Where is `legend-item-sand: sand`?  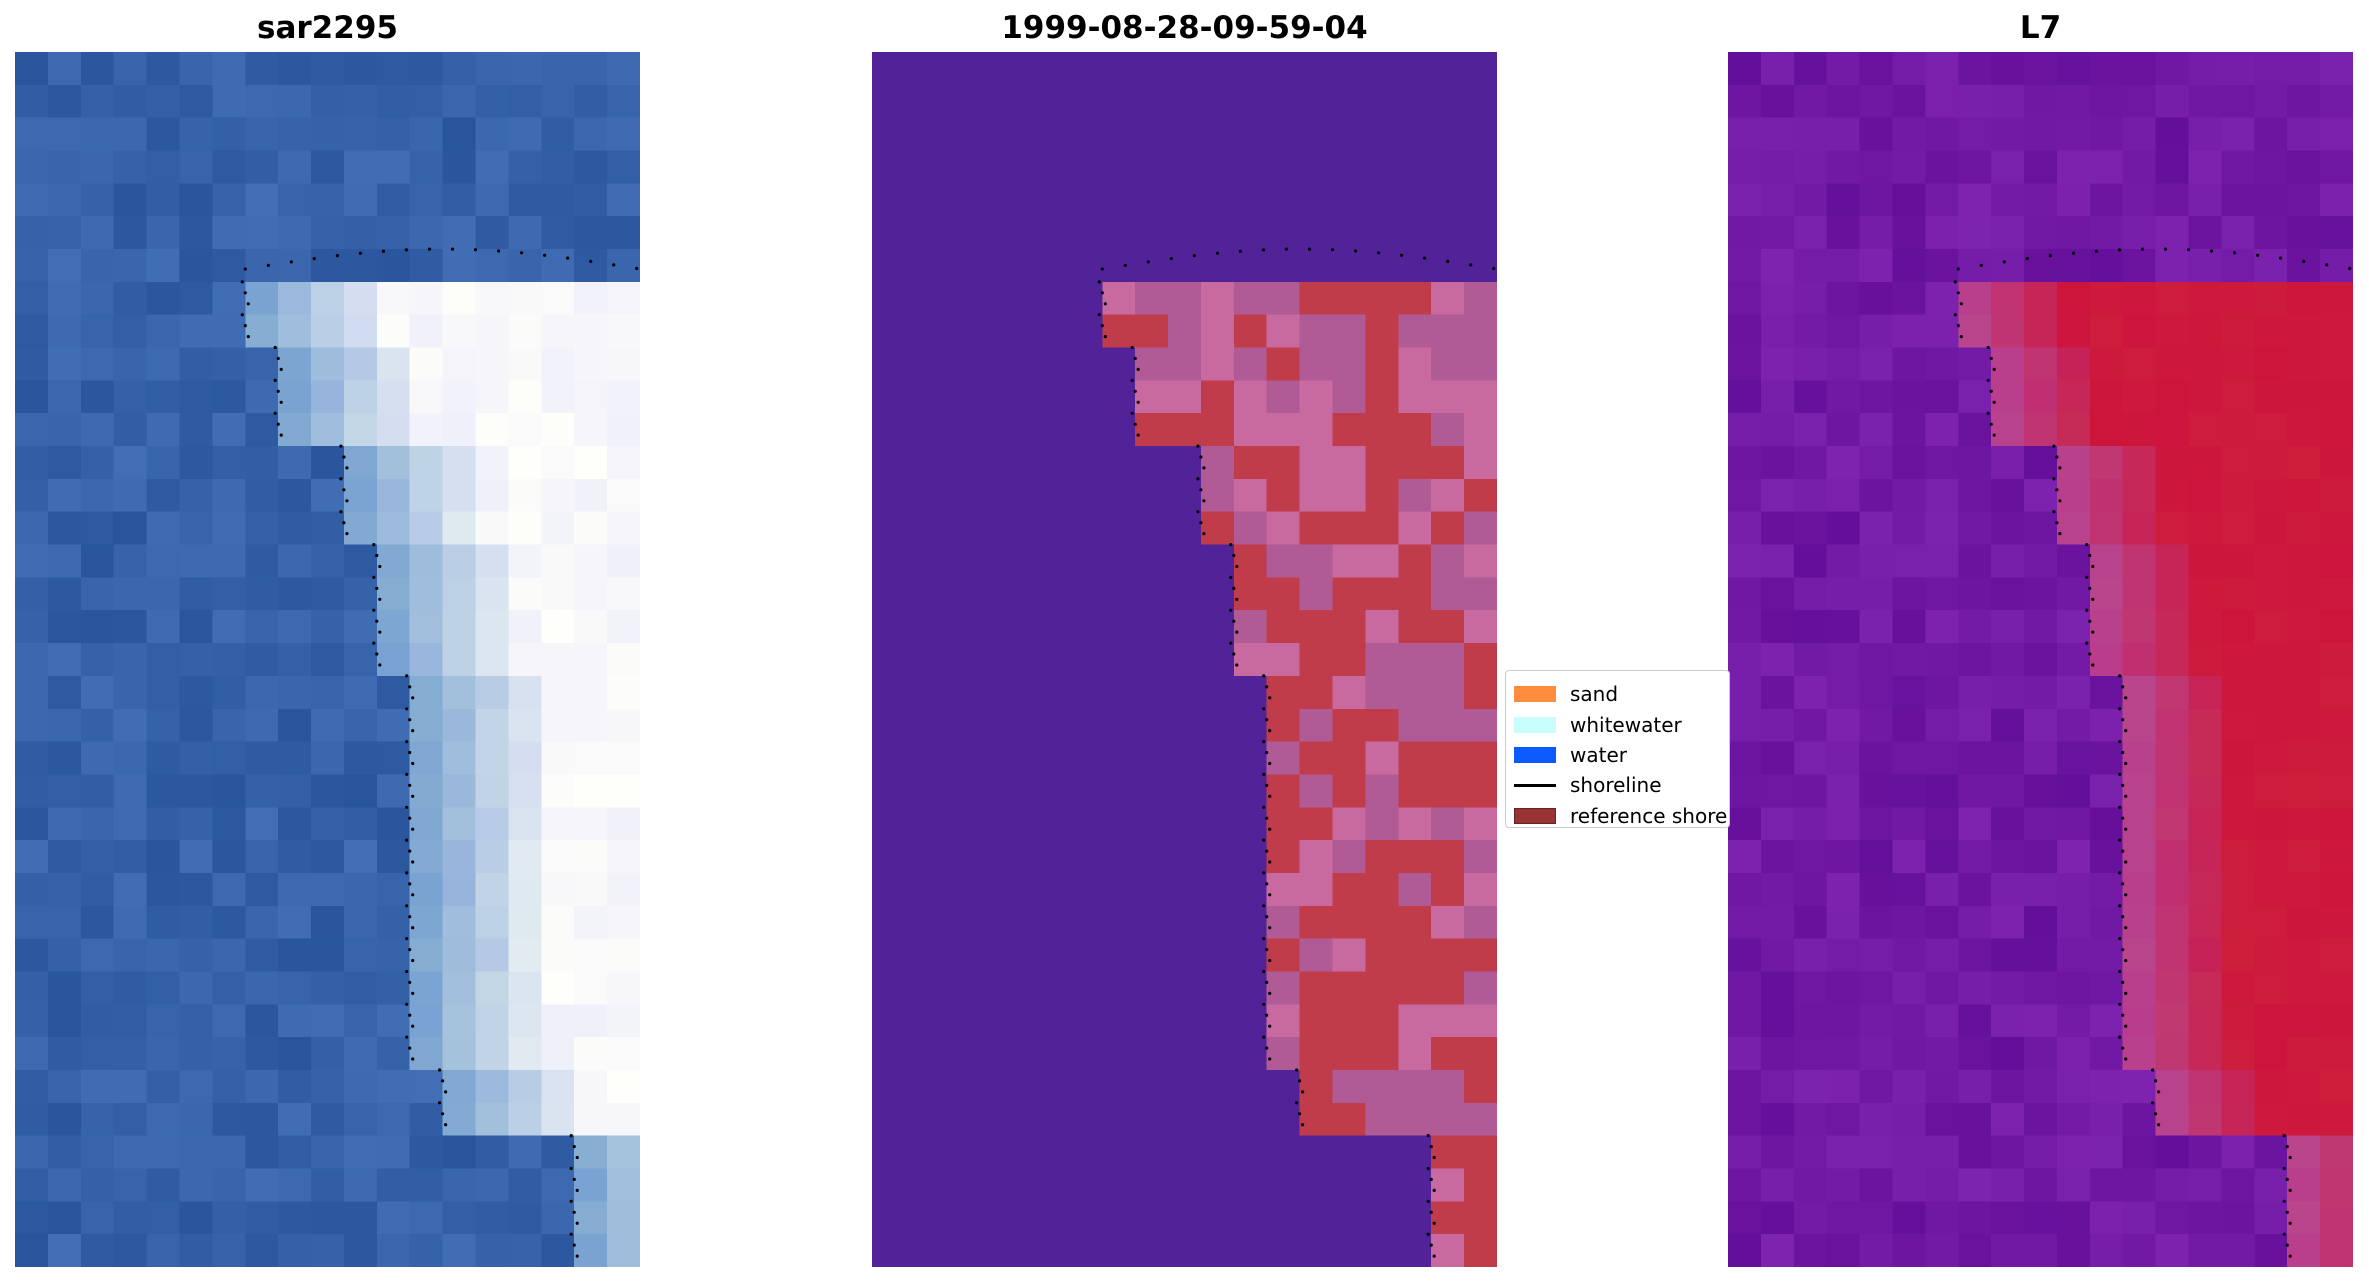
legend-item-sand: sand is located at coordinates (1621, 694).